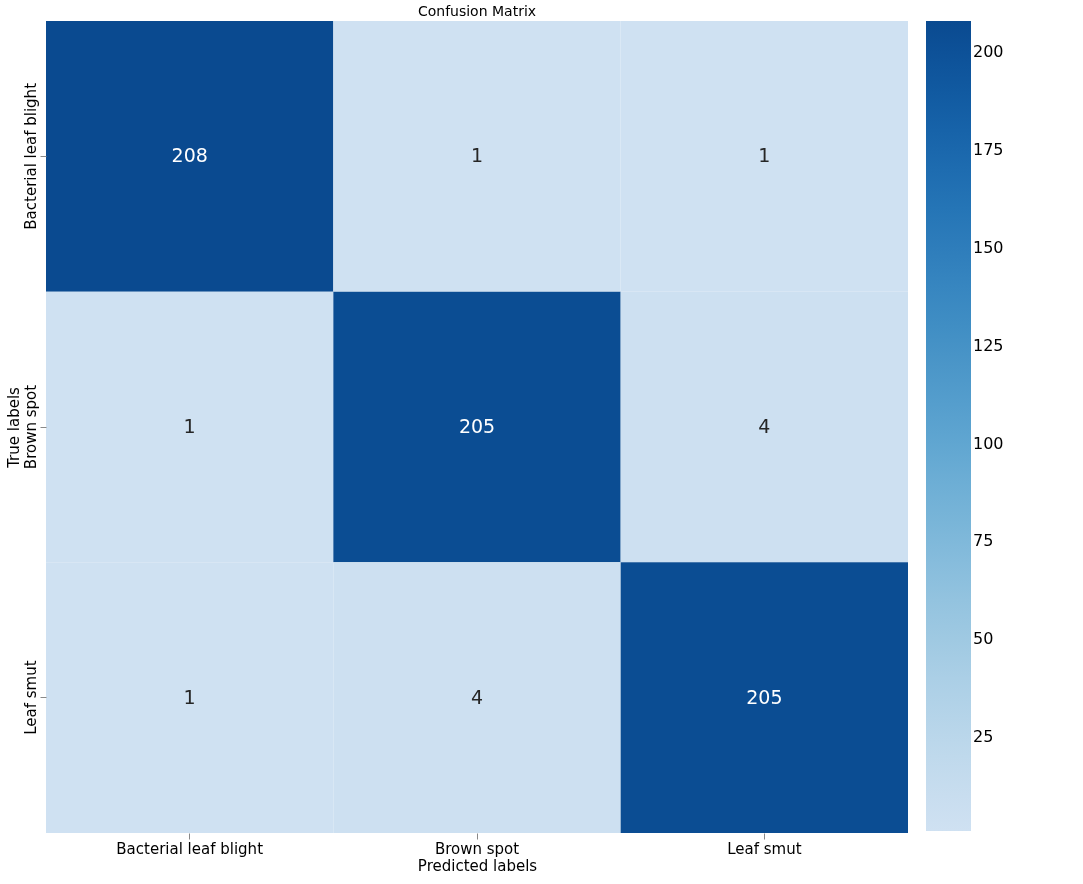 The width and height of the screenshot is (1083, 884). Describe the element at coordinates (13, 427) in the screenshot. I see `y-axis-title: True labels` at that location.